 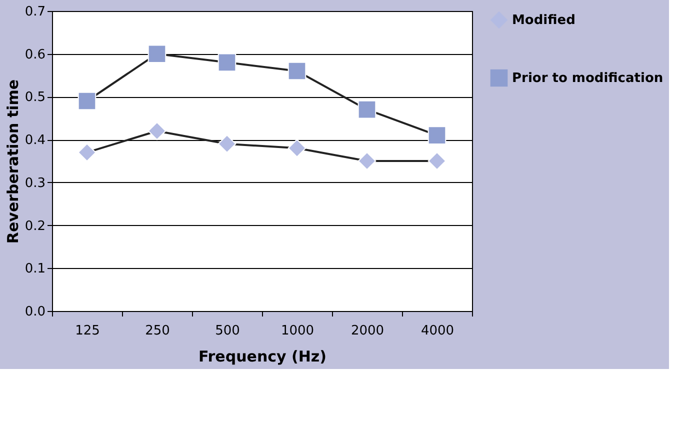 What do you see at coordinates (367, 331) in the screenshot?
I see `x-tick-label: 2000` at bounding box center [367, 331].